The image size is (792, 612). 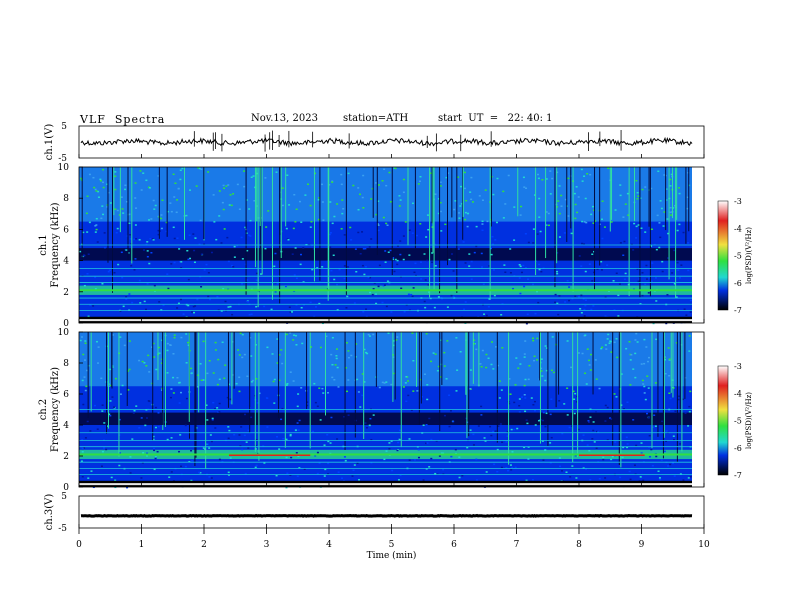 What do you see at coordinates (385, 254) in the screenshot?
I see `ch1-dark-band` at bounding box center [385, 254].